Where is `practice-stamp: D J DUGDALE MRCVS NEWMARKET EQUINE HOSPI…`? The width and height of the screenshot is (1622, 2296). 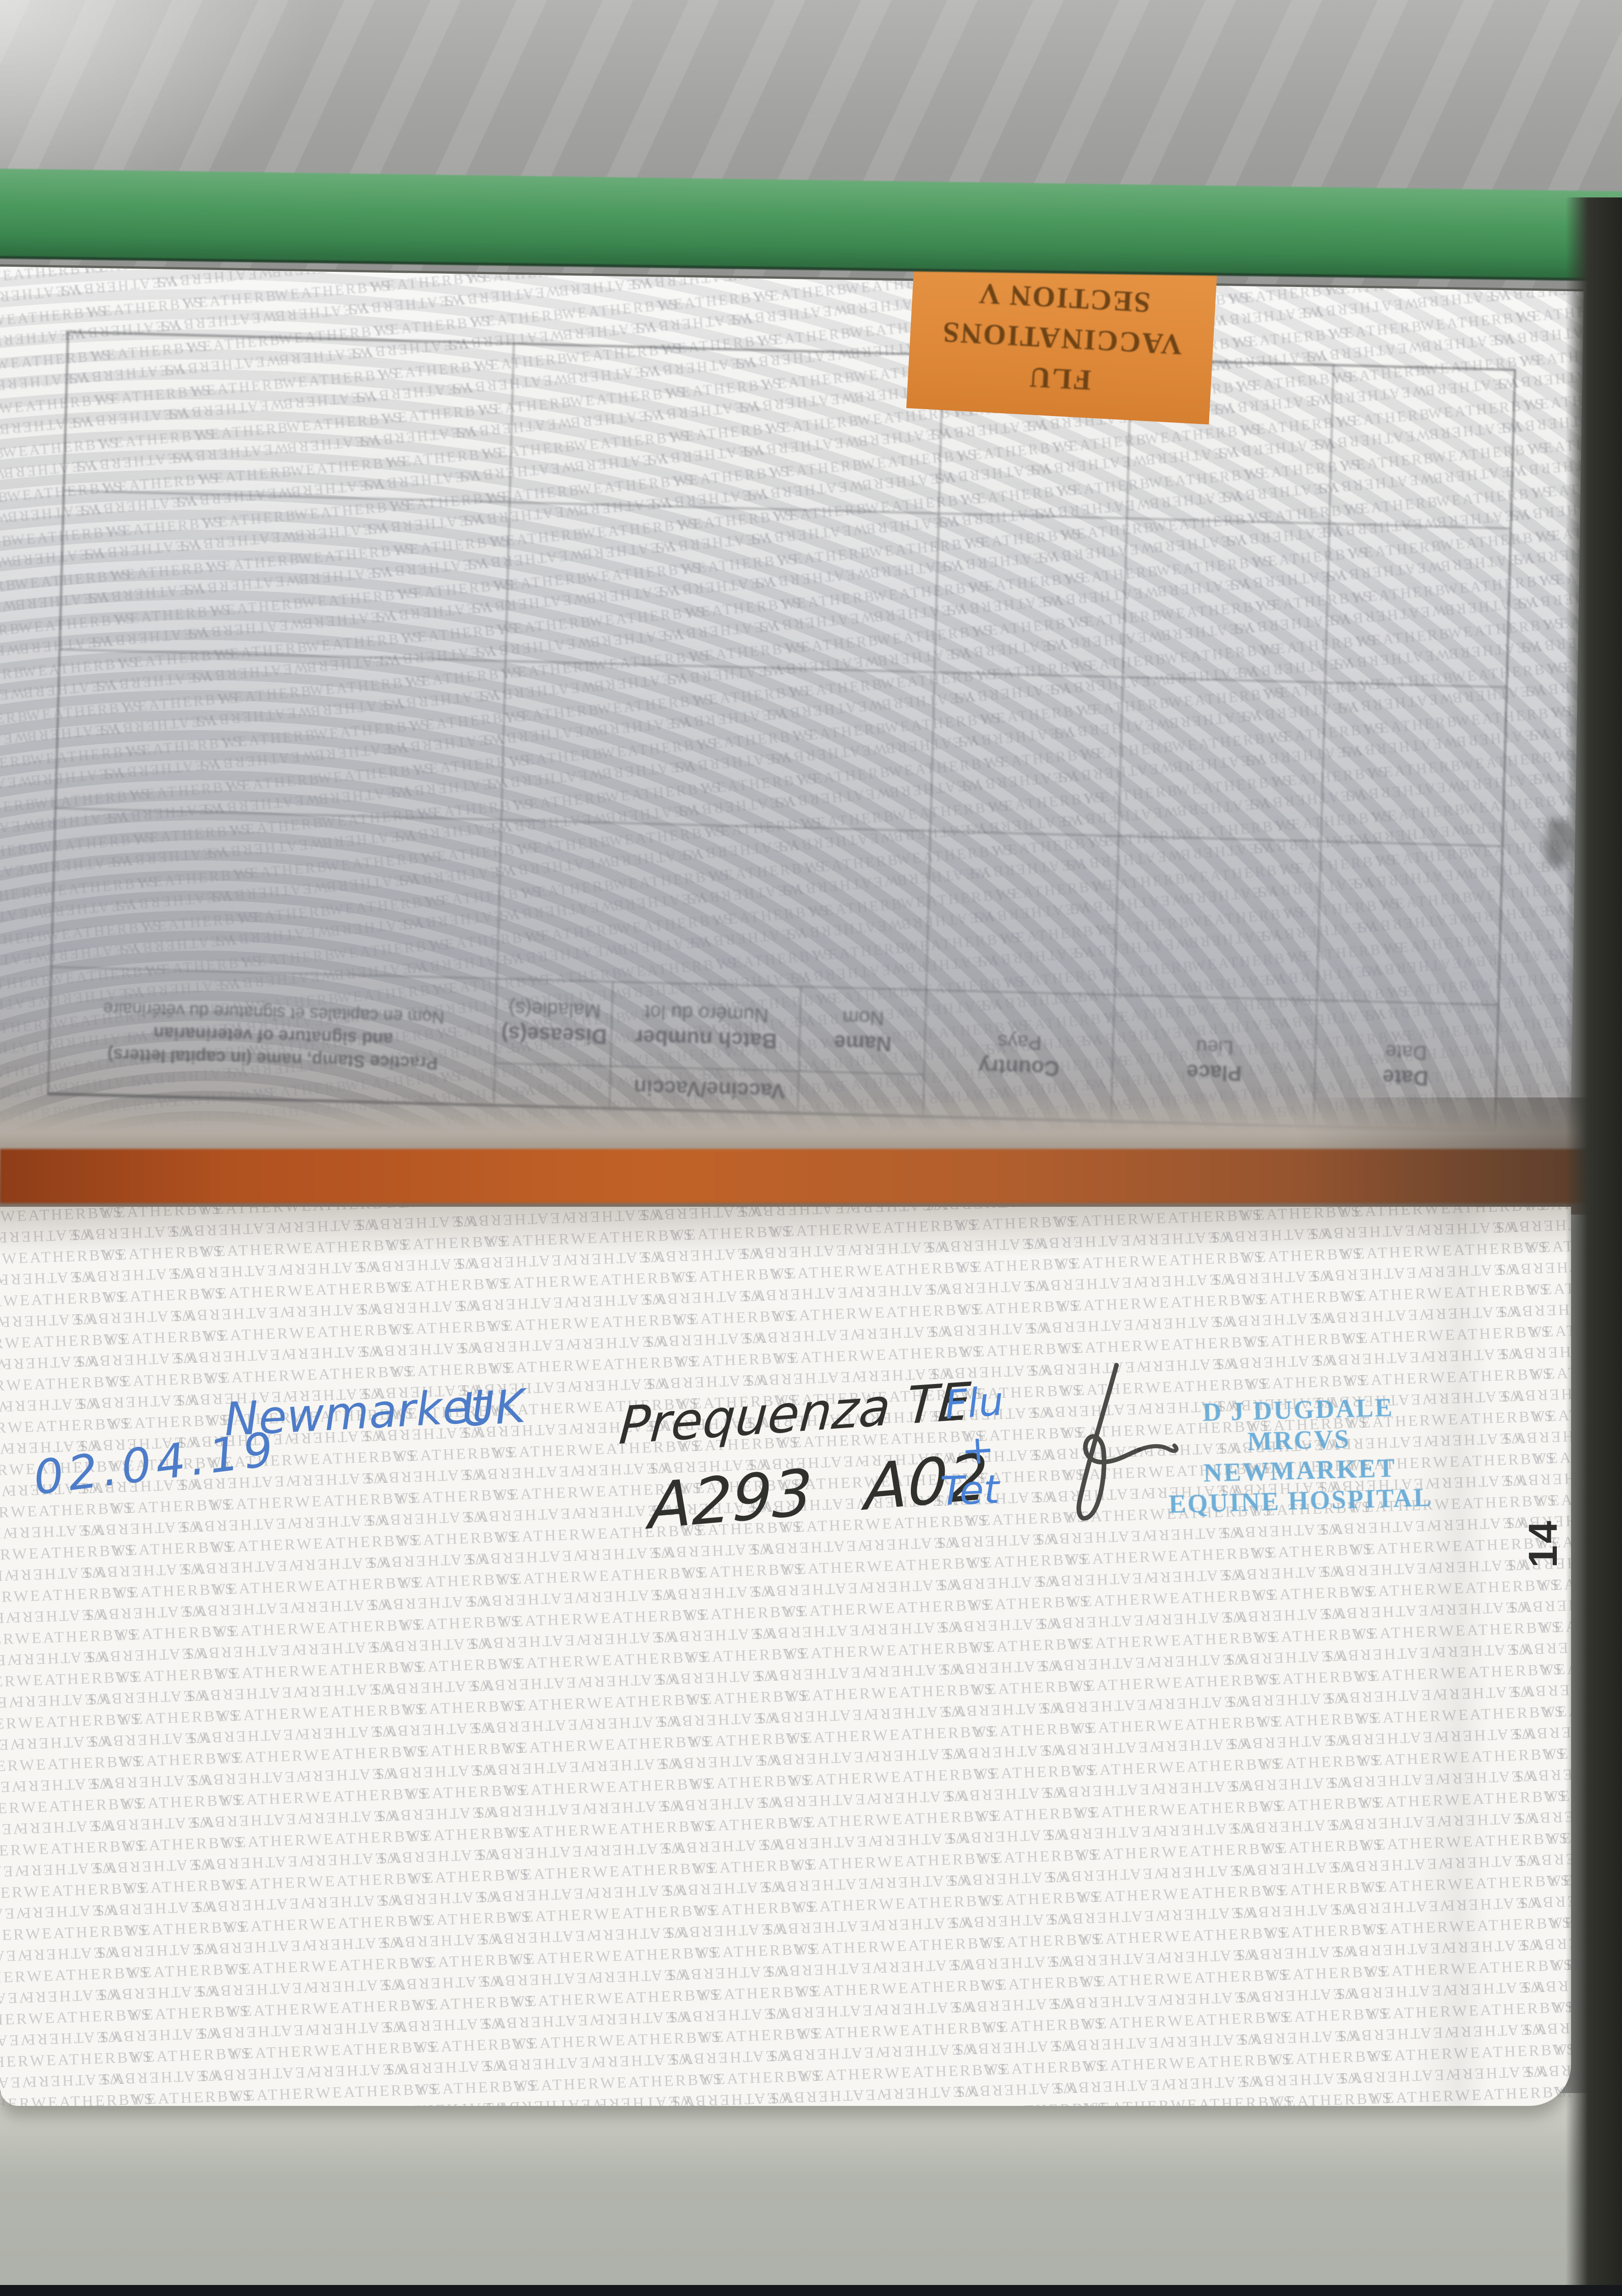 practice-stamp: D J DUGDALE MRCVS NEWMARKET EQUINE HOSPI… is located at coordinates (1300, 1456).